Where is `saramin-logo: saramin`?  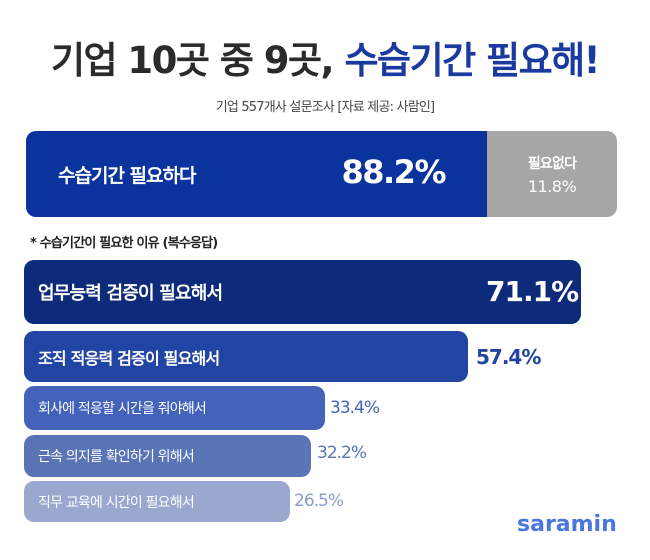 saramin-logo: saramin is located at coordinates (567, 524).